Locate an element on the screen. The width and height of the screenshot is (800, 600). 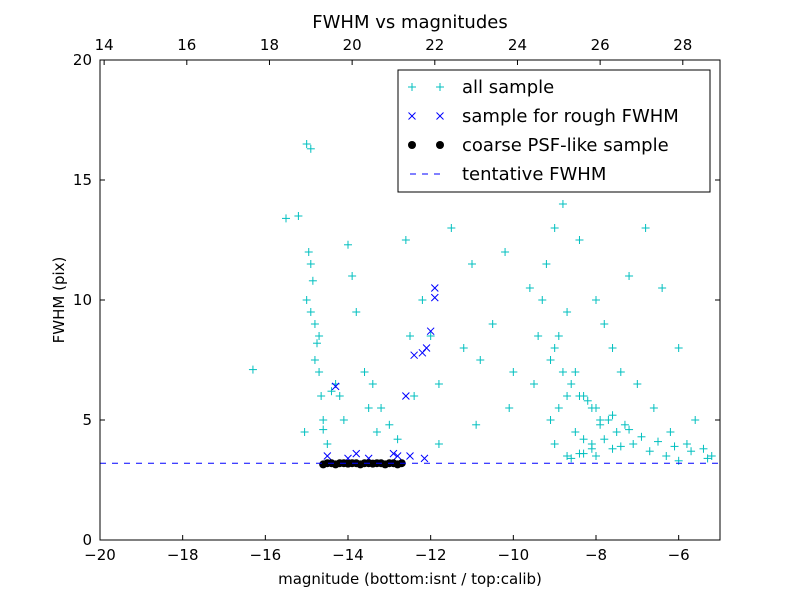
legend-label-1: sample for rough FWHM is located at coordinates (570, 116).